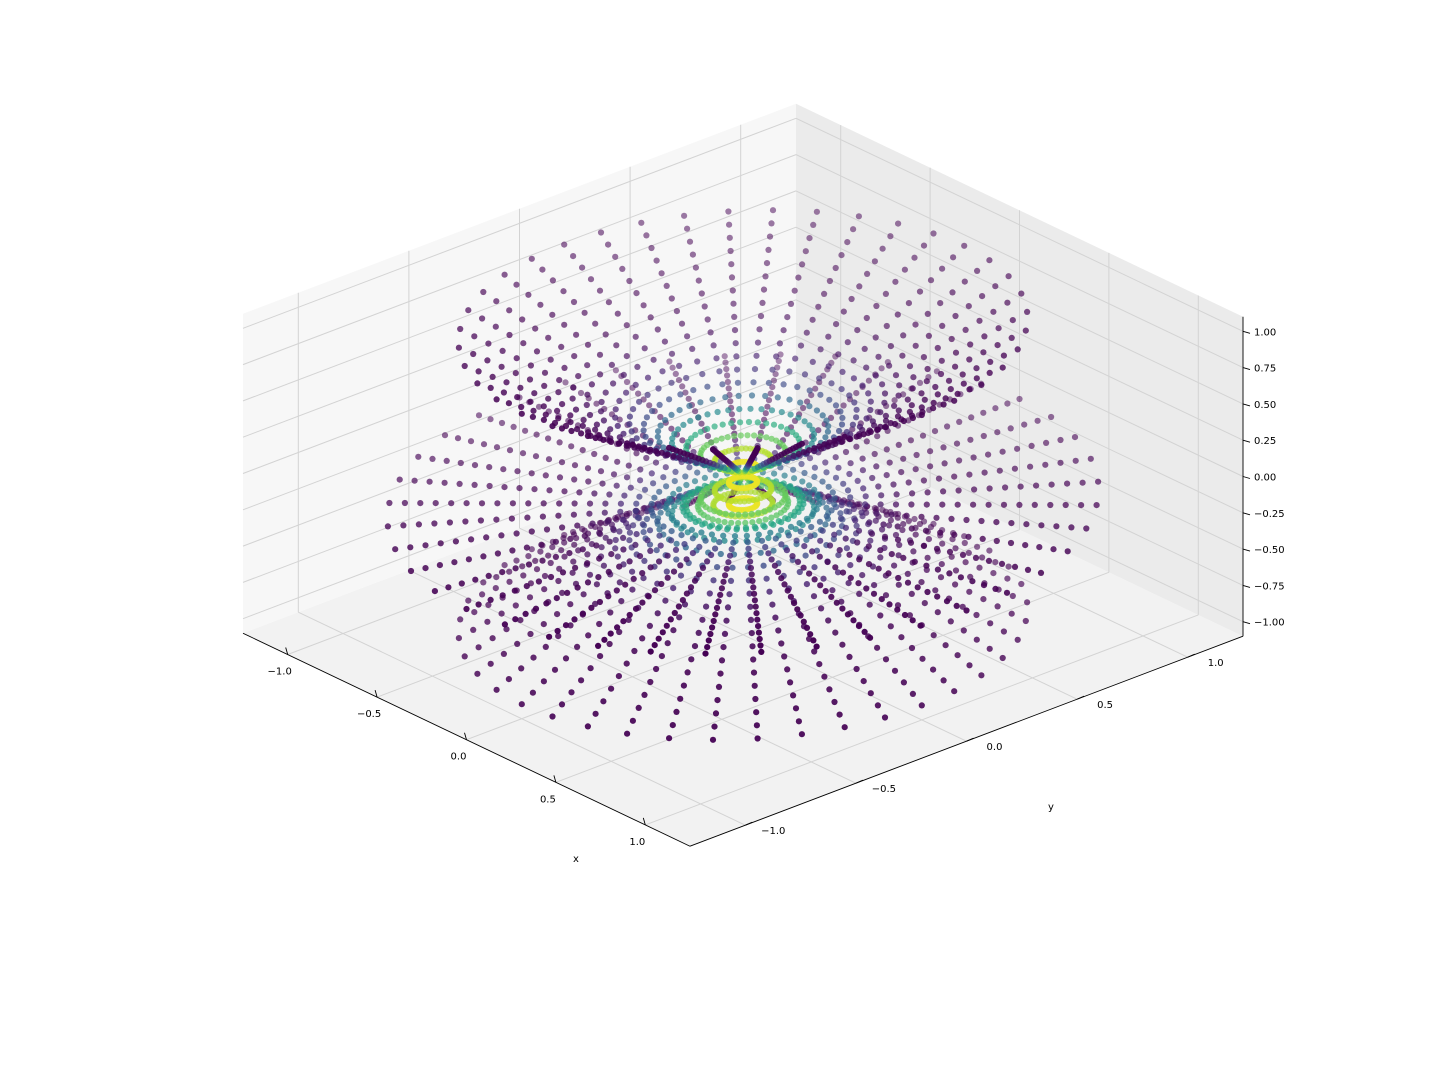 The height and width of the screenshot is (1080, 1440). I want to click on y-tick-label: 1.0, so click(1216, 663).